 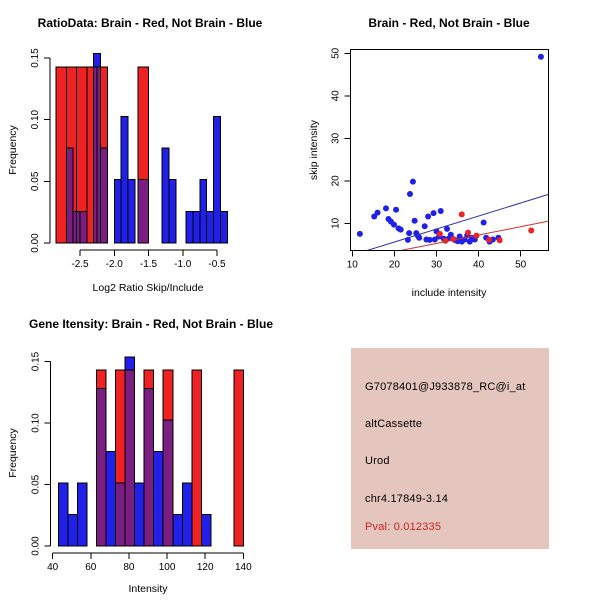 What do you see at coordinates (167, 567) in the screenshot?
I see `x-tick-label: 100` at bounding box center [167, 567].